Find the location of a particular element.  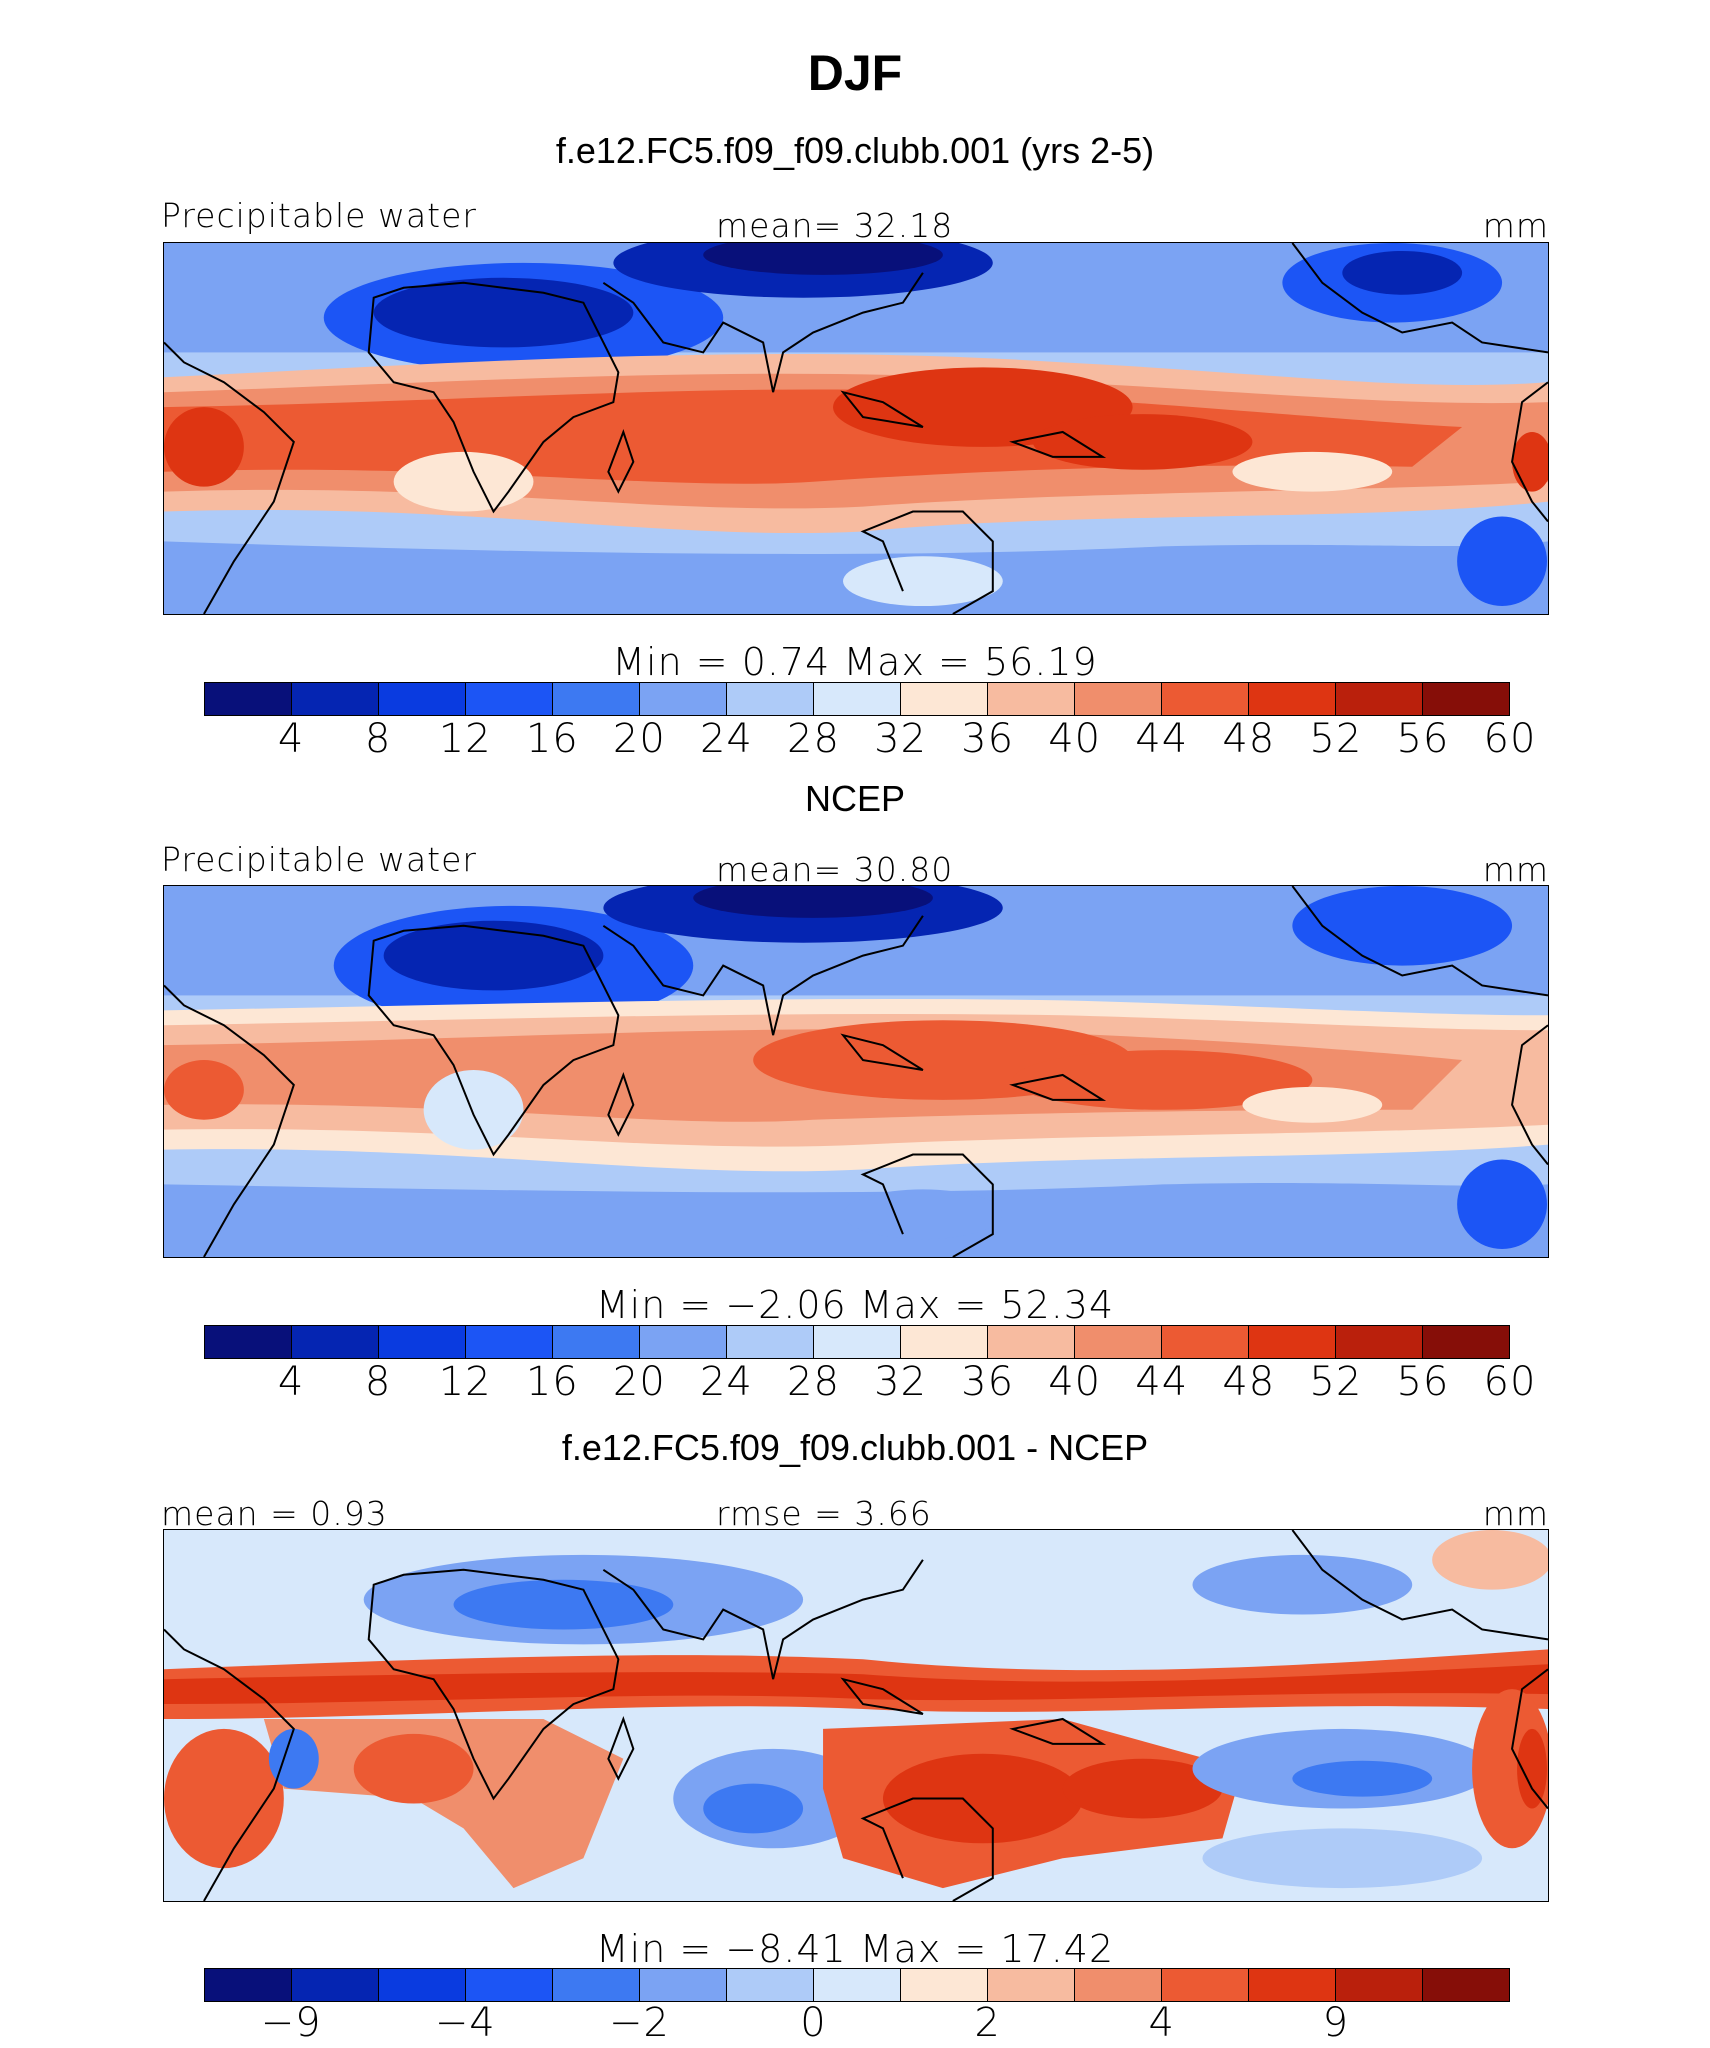

panel-3-mean-label: mean = 0.93 is located at coordinates (274, 1513).